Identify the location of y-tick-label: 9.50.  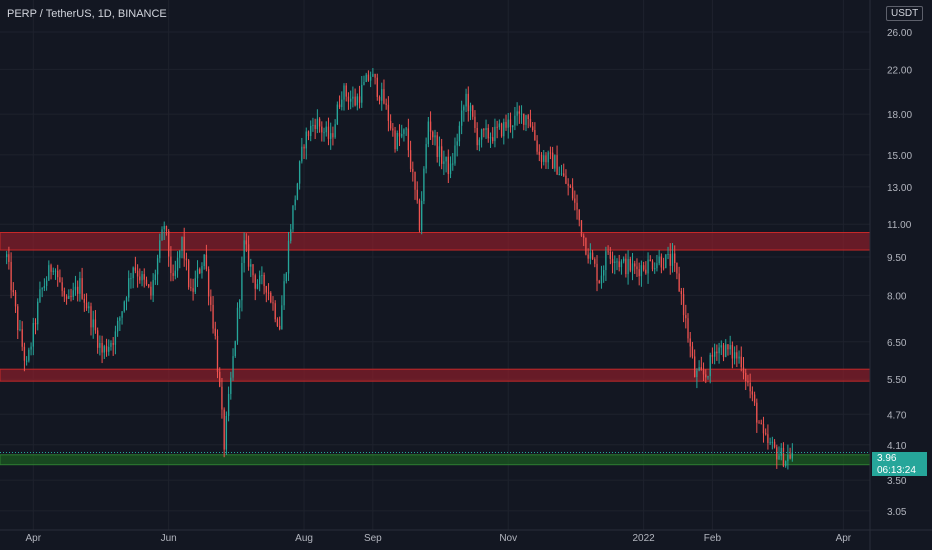
(897, 258).